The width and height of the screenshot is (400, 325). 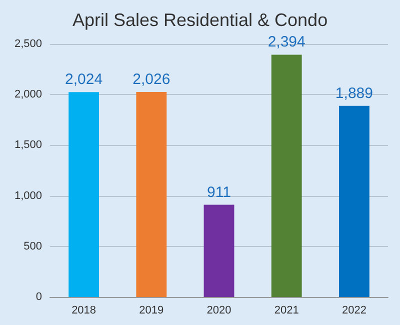 I want to click on x-tick-label: 2022, so click(x=354, y=310).